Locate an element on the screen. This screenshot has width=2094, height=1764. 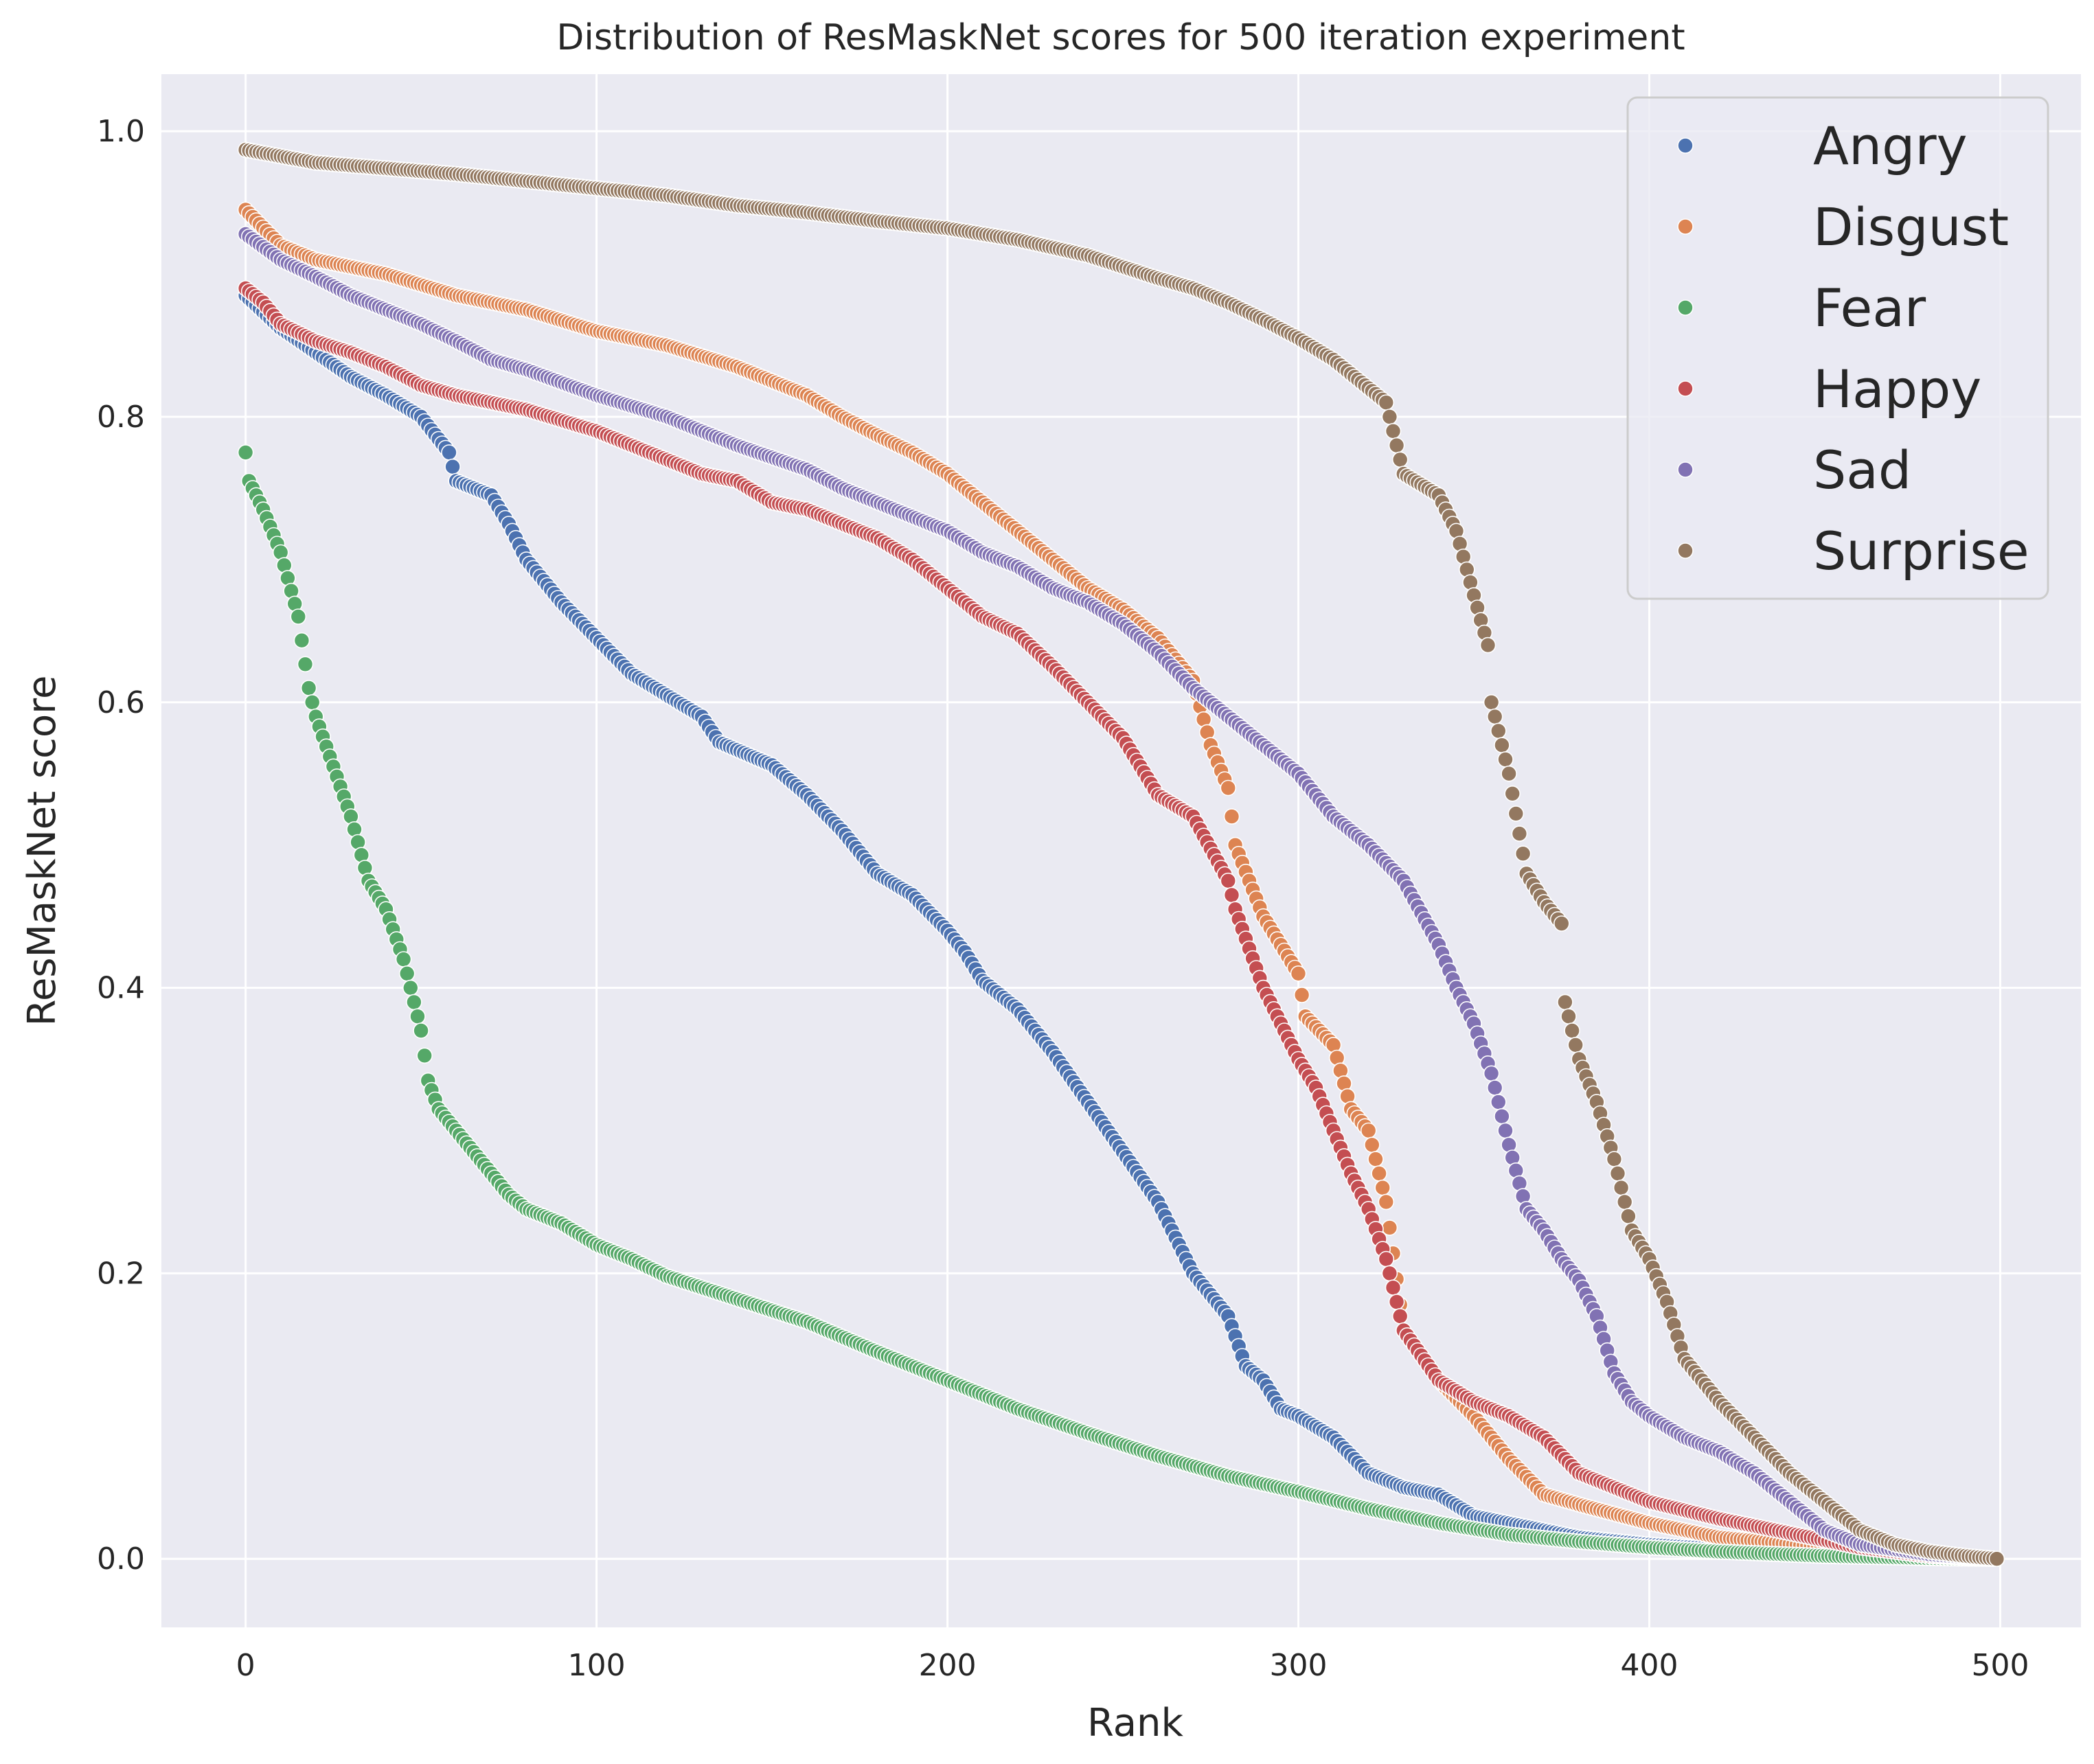
y-tick-label: 0.0 is located at coordinates (121, 1559).